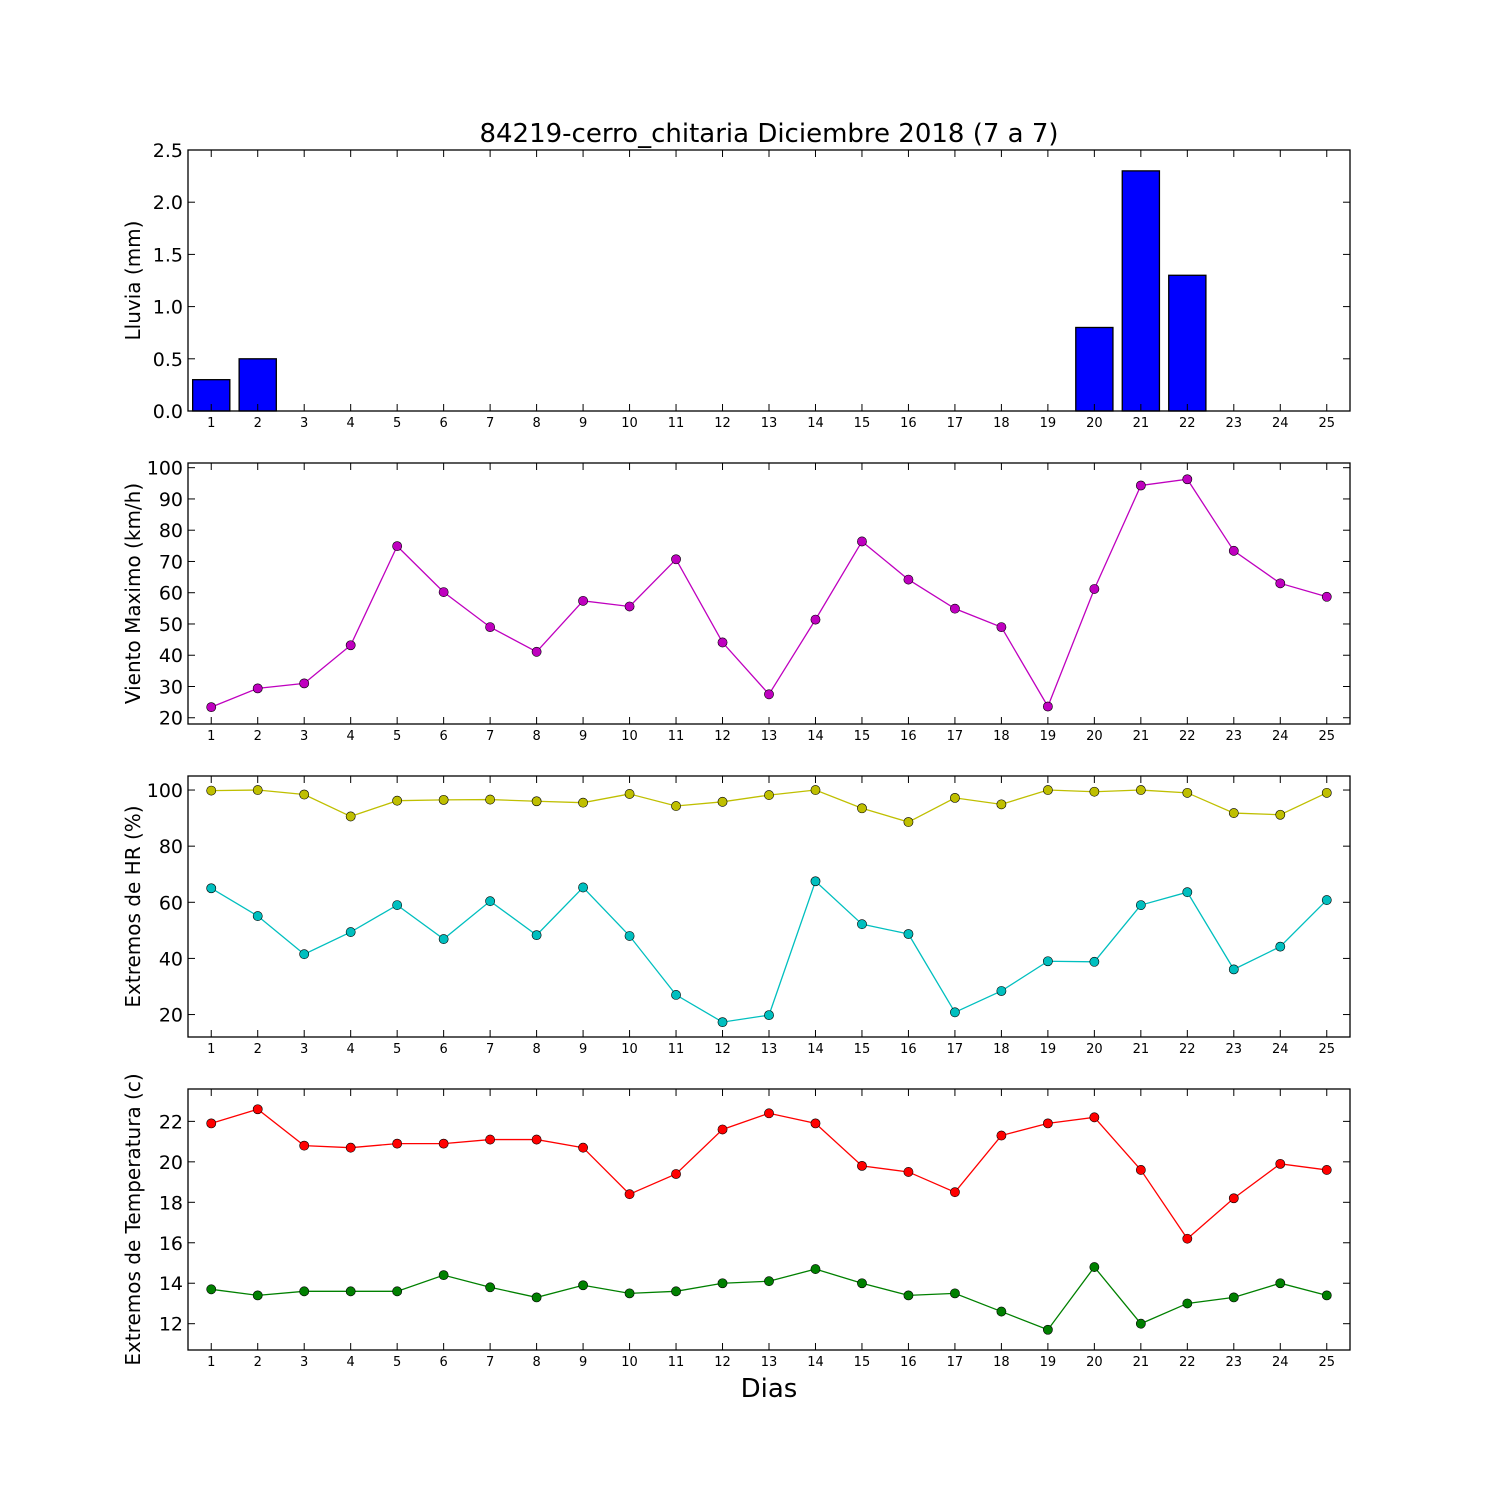  Describe the element at coordinates (133, 1219) in the screenshot. I see `y-axis-label: Extremos de Temperatura (c)` at that location.